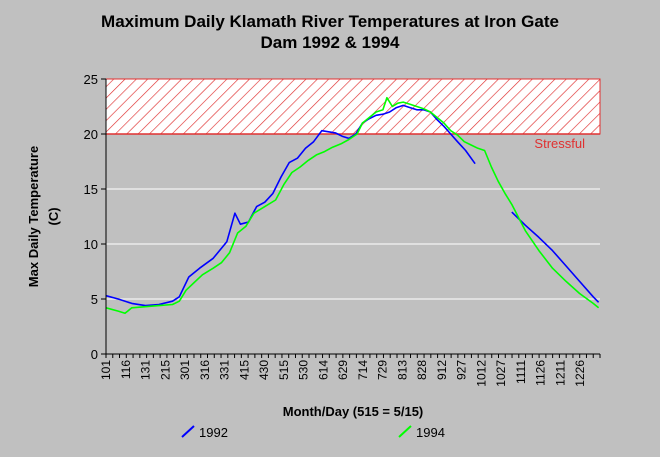 This screenshot has width=660, height=457. I want to click on legend-swatch-1992, so click(188, 431).